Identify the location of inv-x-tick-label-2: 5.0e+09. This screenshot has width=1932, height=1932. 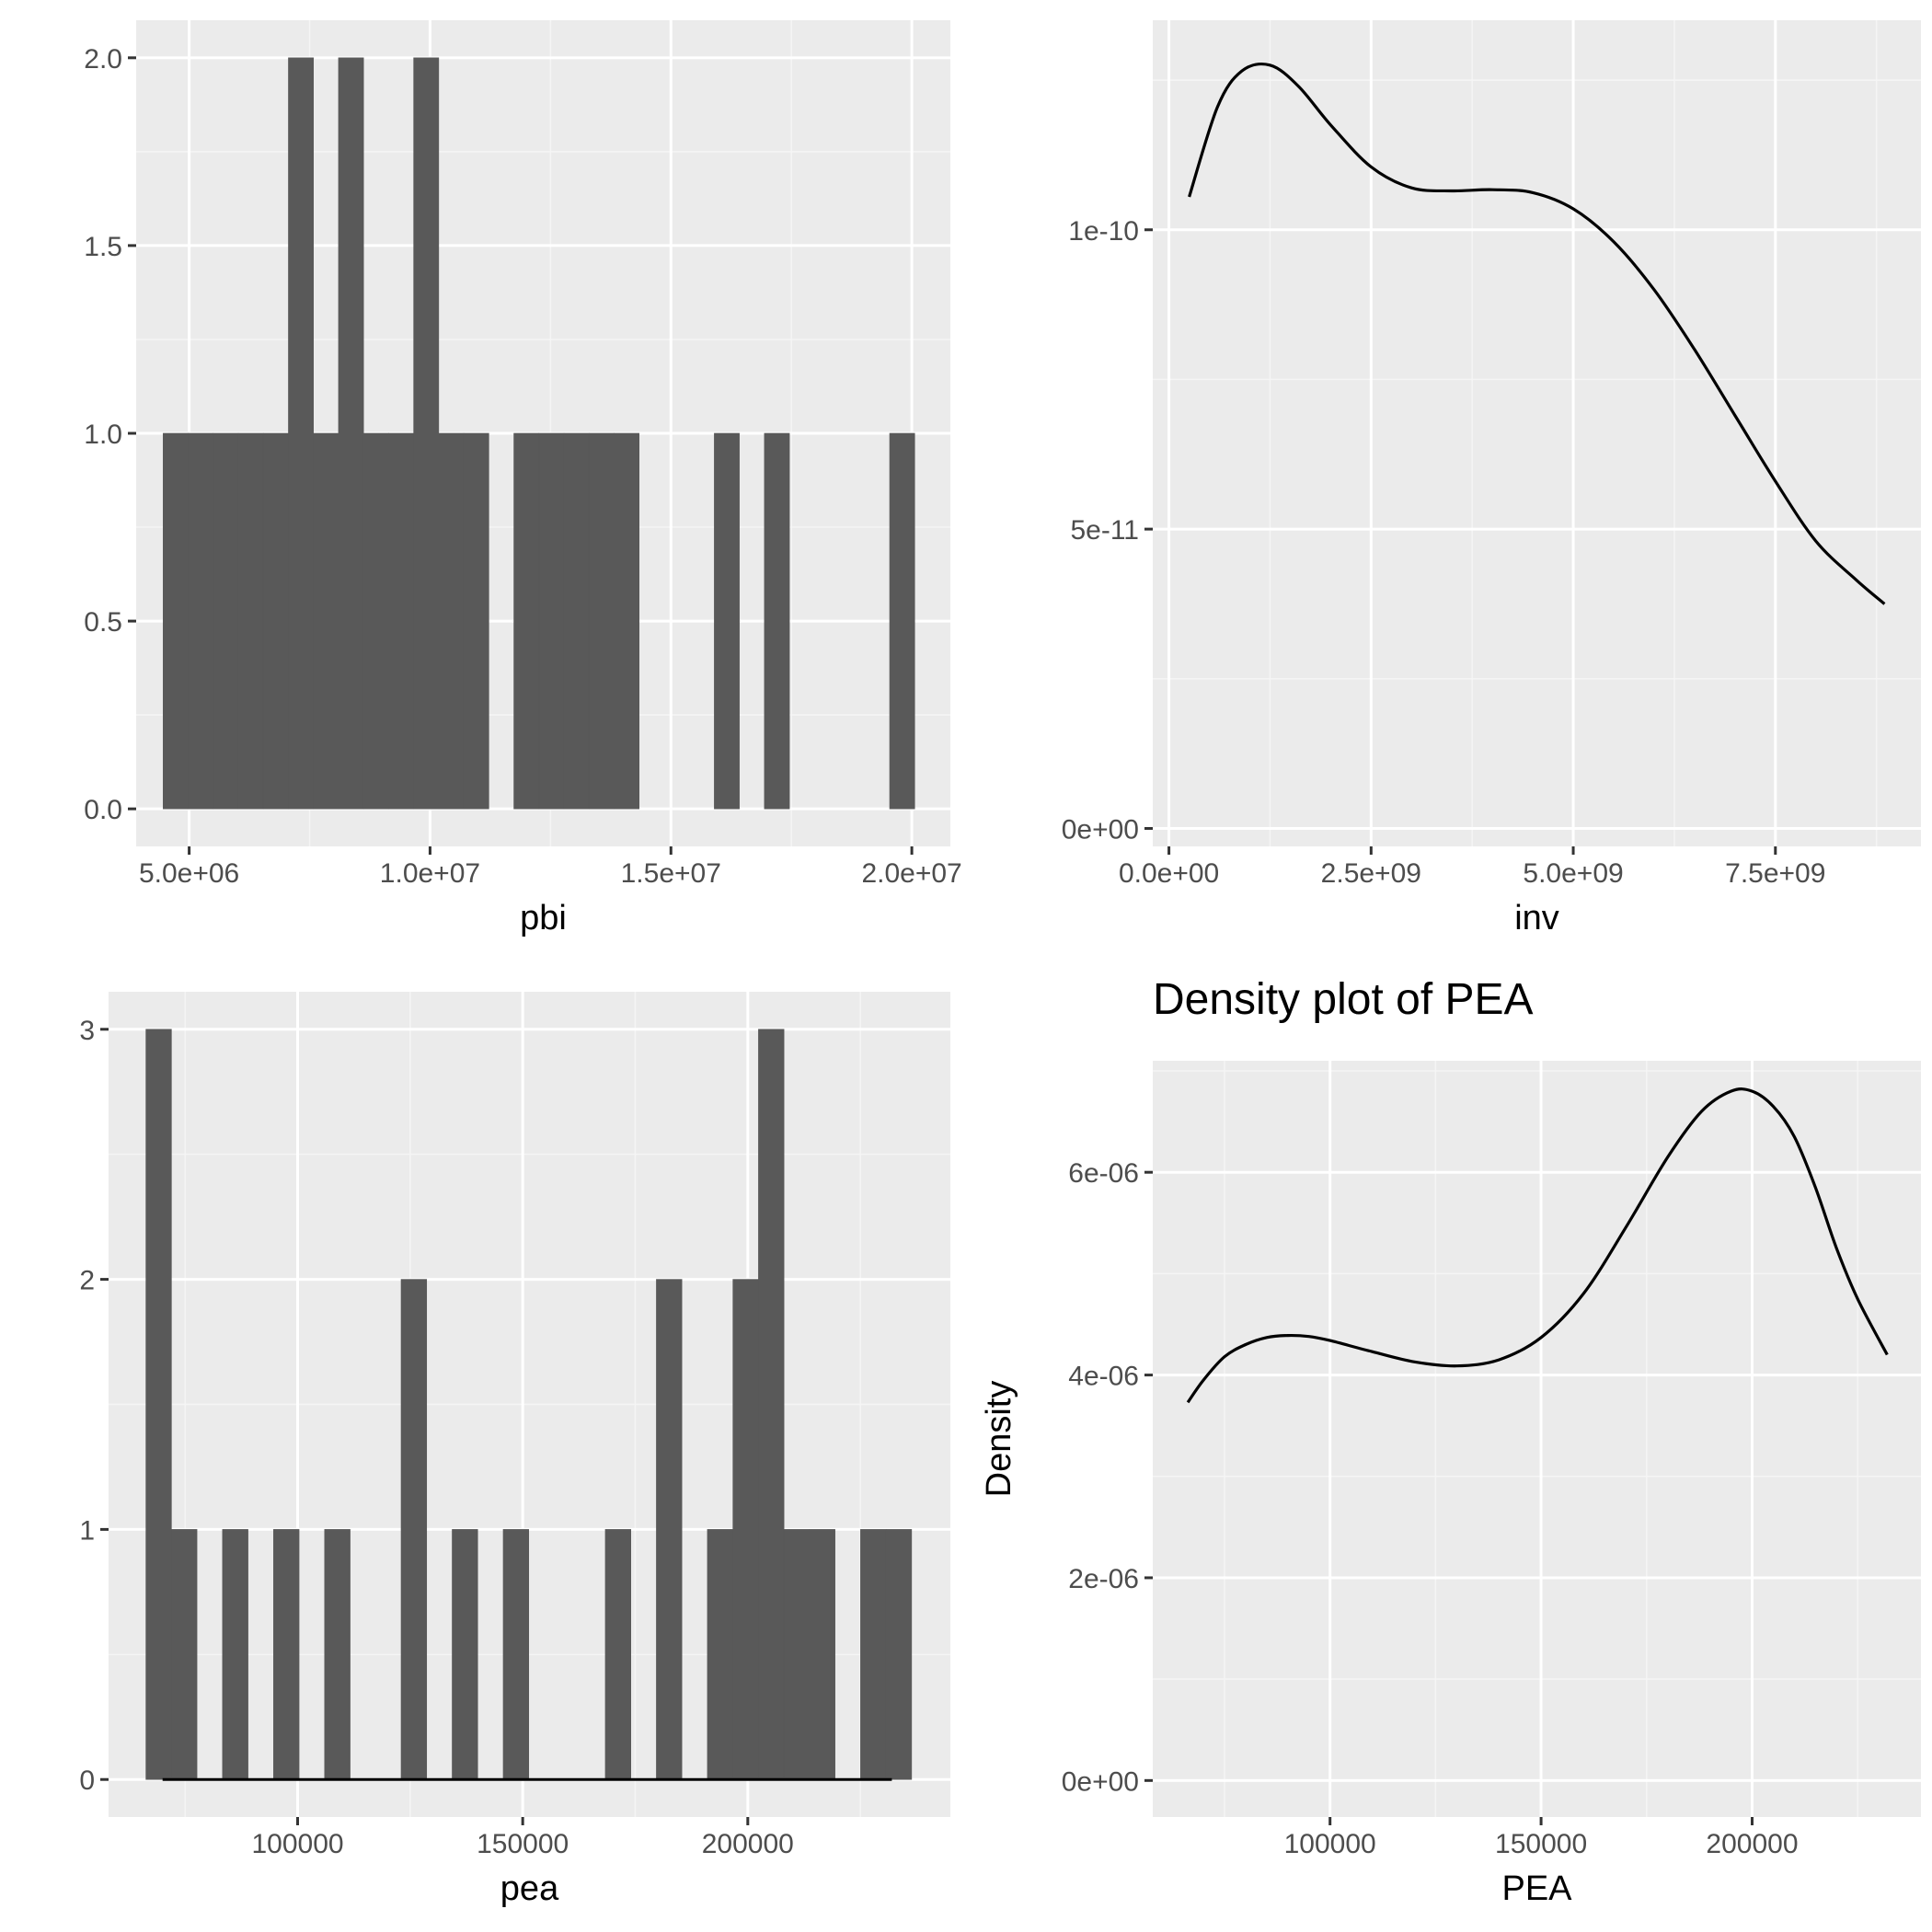
(1573, 873).